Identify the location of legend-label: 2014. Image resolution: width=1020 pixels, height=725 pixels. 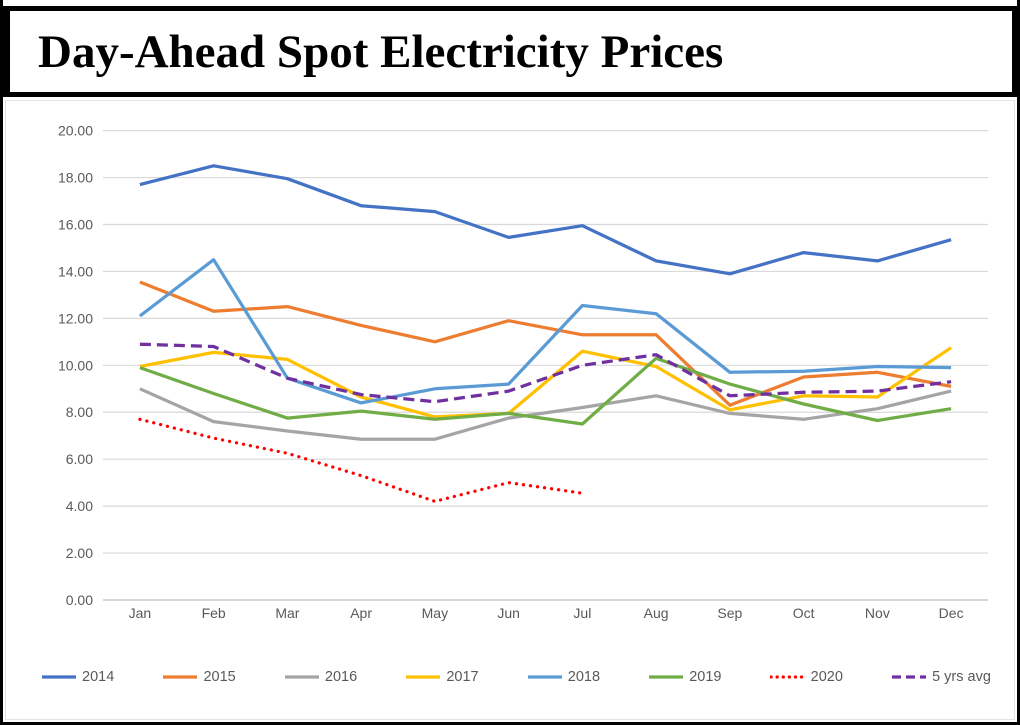
(98, 677).